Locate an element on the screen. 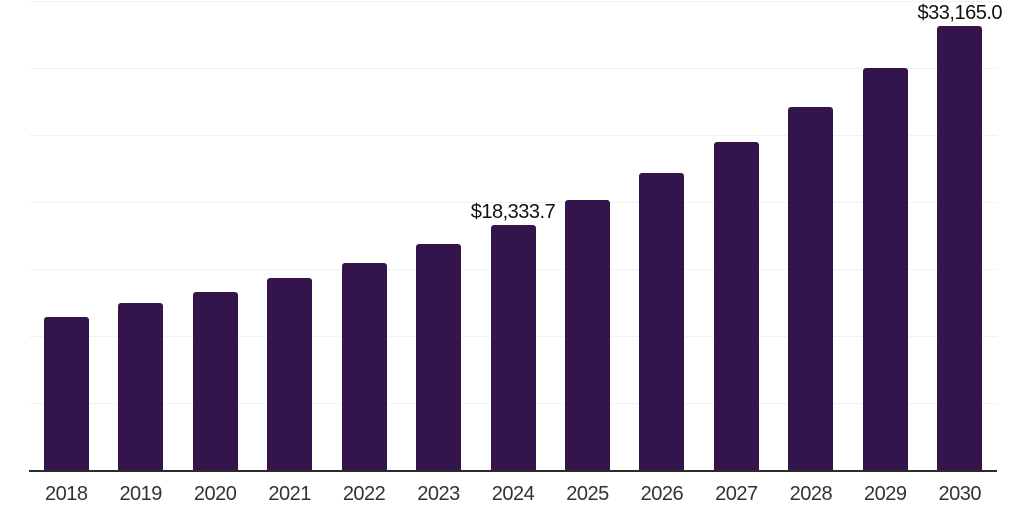  x-tick-2020: 2020 is located at coordinates (215, 494).